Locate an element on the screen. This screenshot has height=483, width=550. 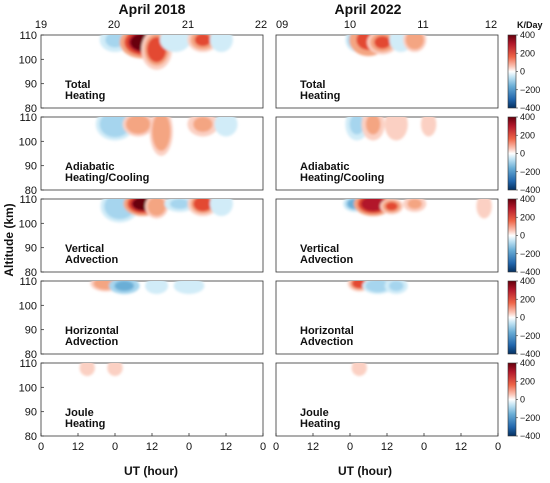
y-axis-label: Altitude (km) is located at coordinates (9, 239).